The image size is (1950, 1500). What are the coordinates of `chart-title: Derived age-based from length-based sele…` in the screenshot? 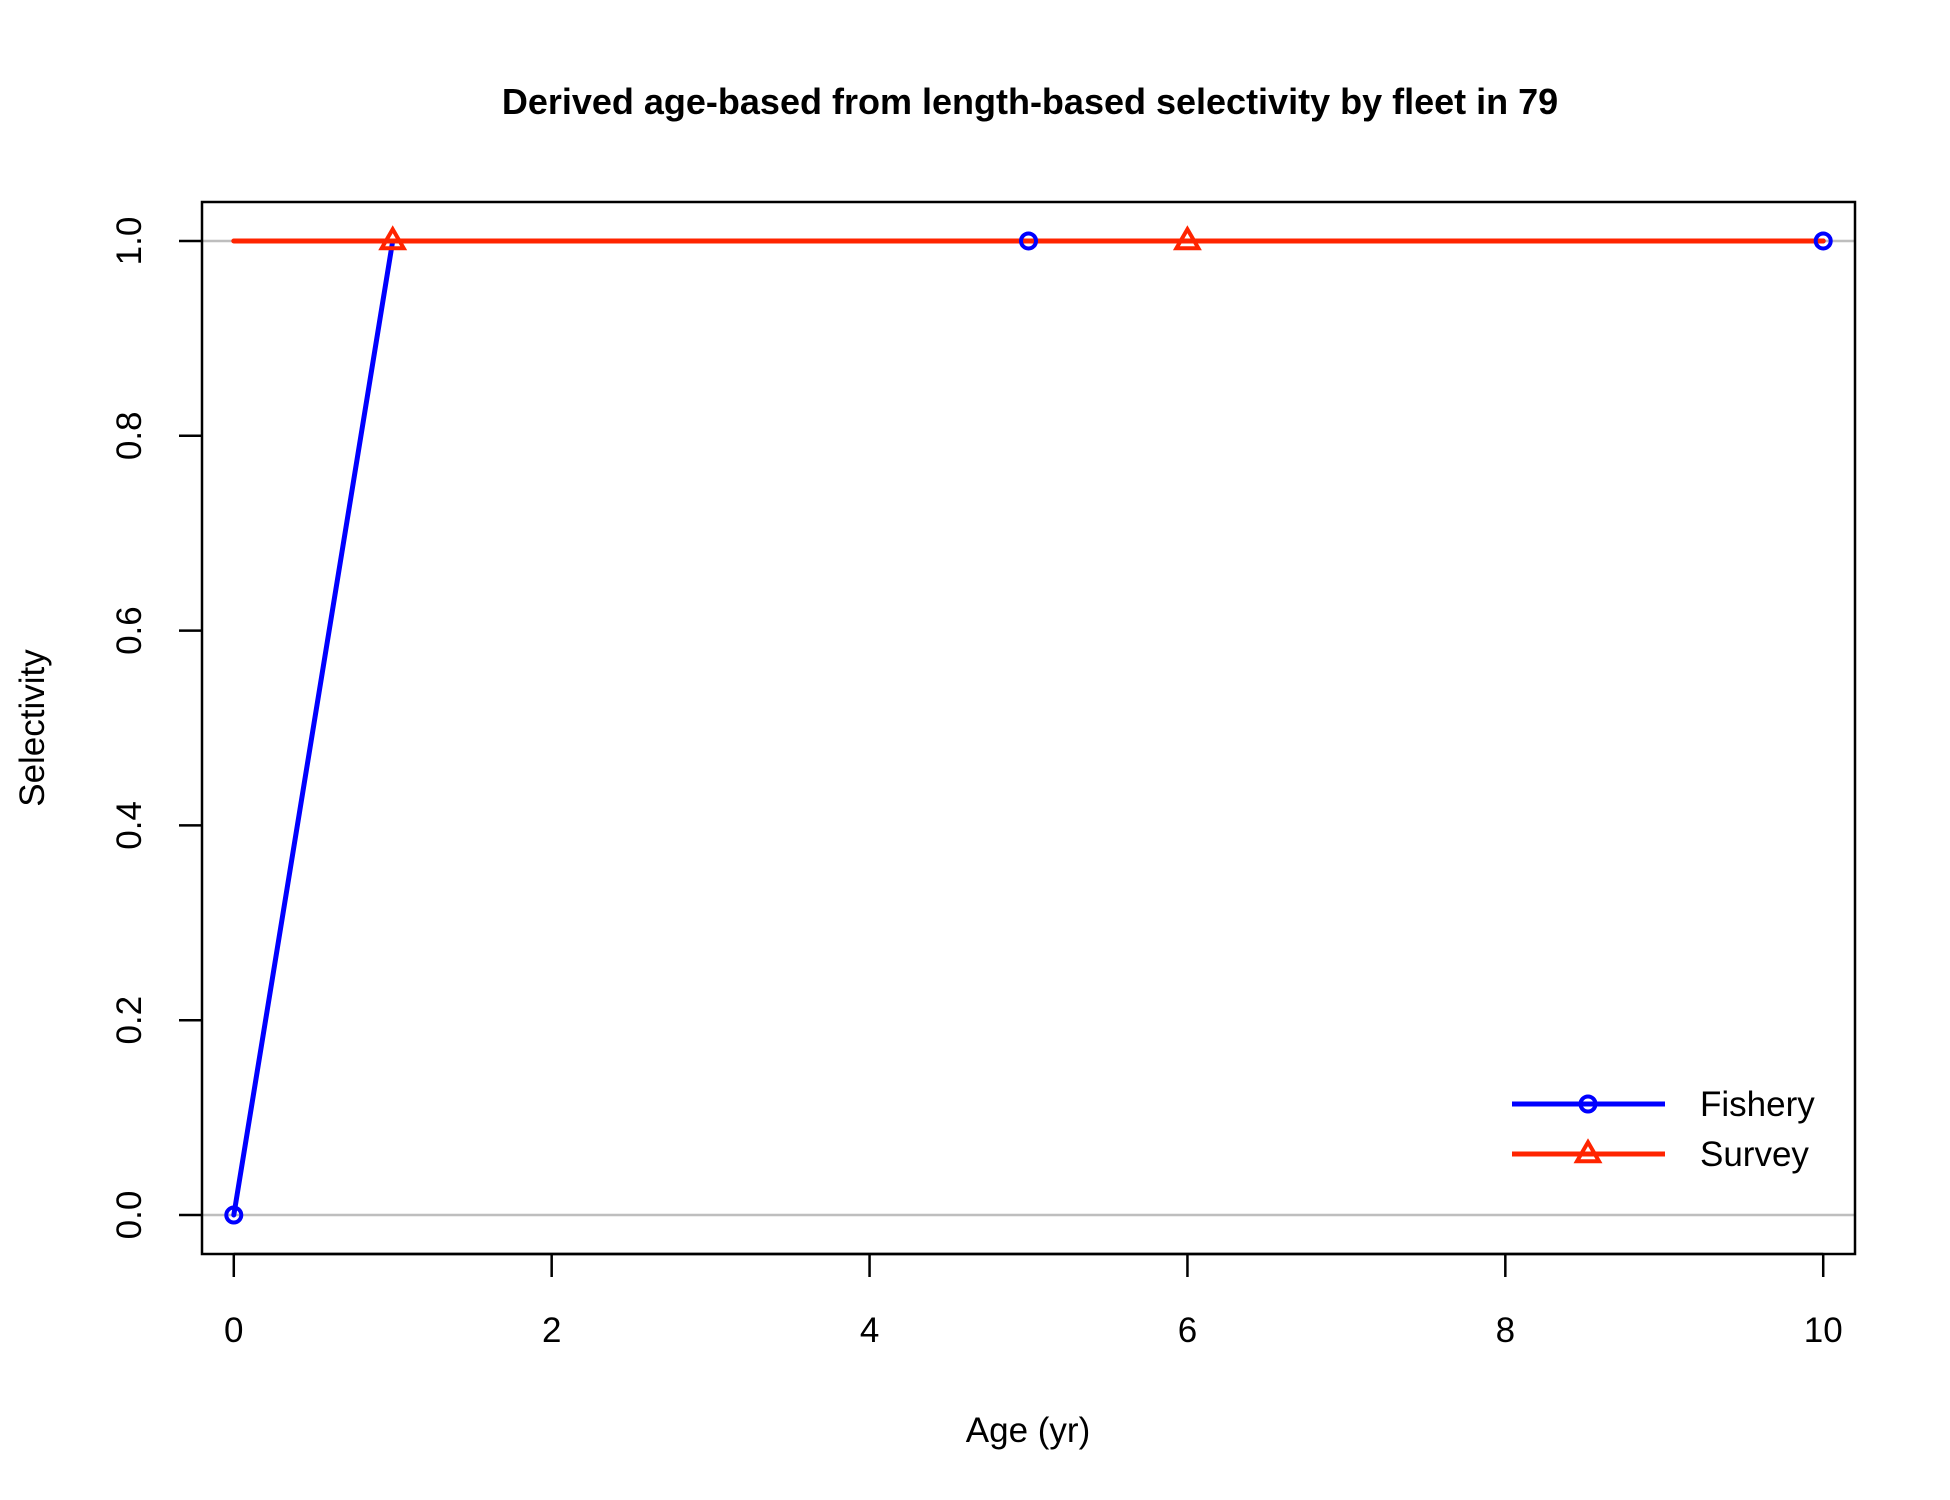 It's located at (1030, 101).